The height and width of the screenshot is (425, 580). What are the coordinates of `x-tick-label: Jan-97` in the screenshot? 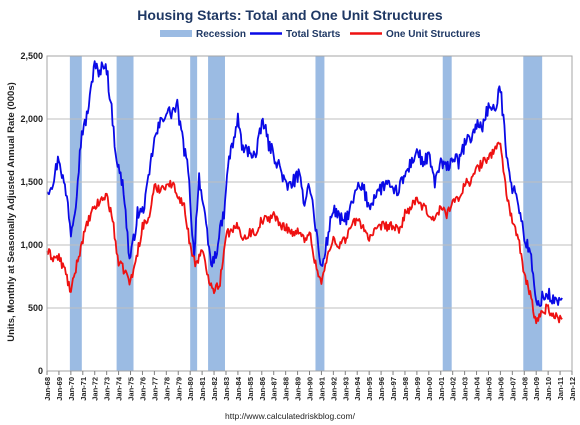 It's located at (393, 389).